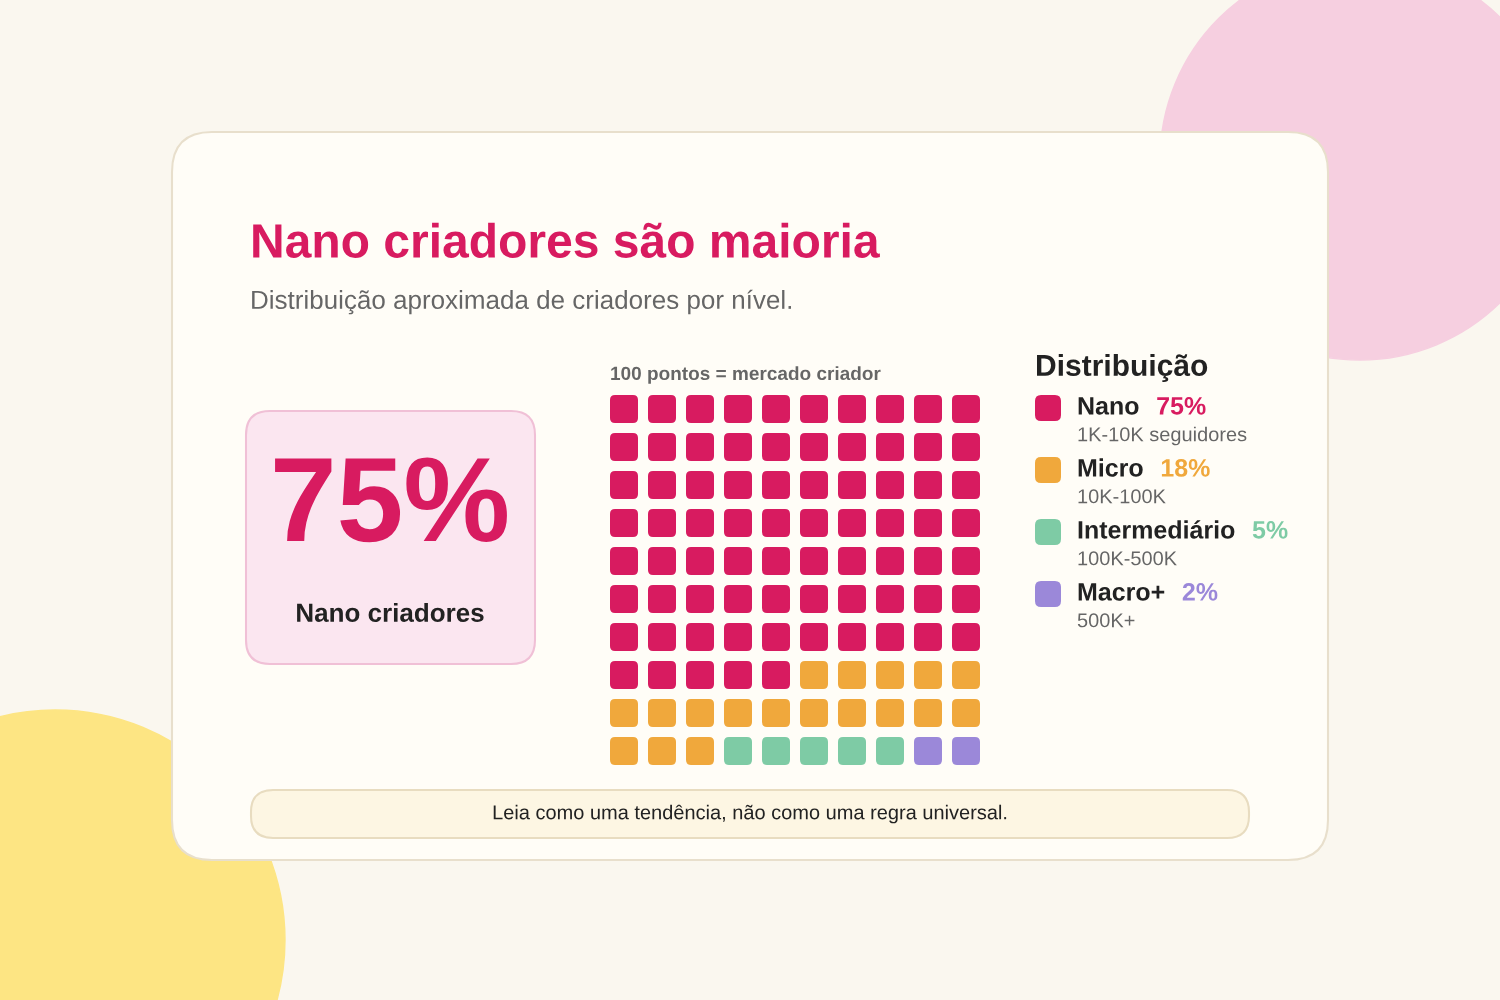 The width and height of the screenshot is (1500, 1000). What do you see at coordinates (1110, 467) in the screenshot?
I see `category-label: Micro` at bounding box center [1110, 467].